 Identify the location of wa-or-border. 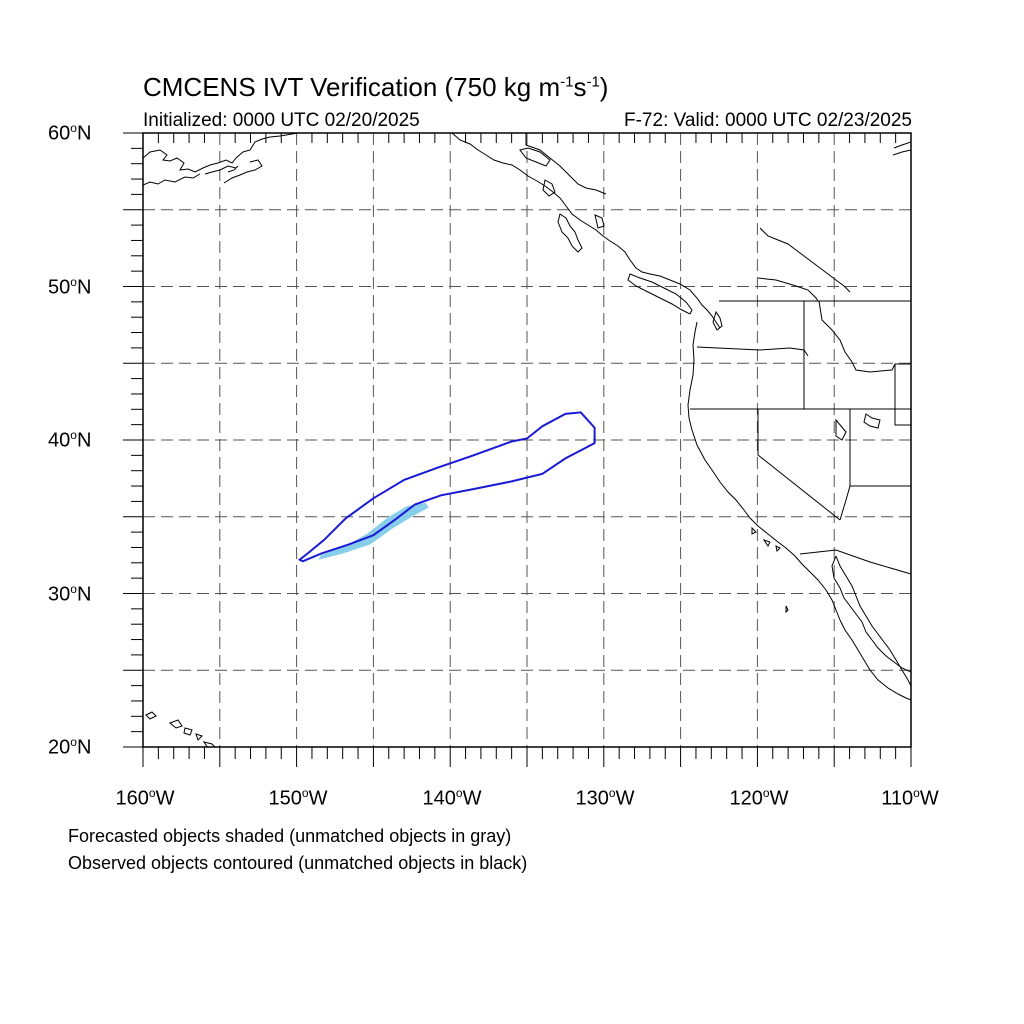
(752, 351).